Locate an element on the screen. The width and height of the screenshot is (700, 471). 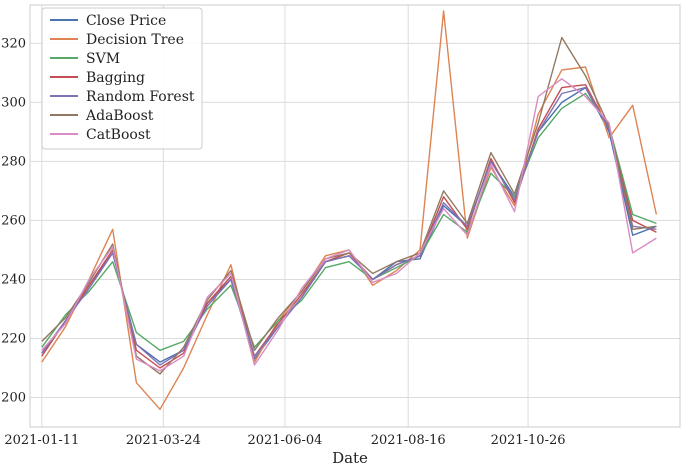
y-tick-label: 280 is located at coordinates (13, 161).